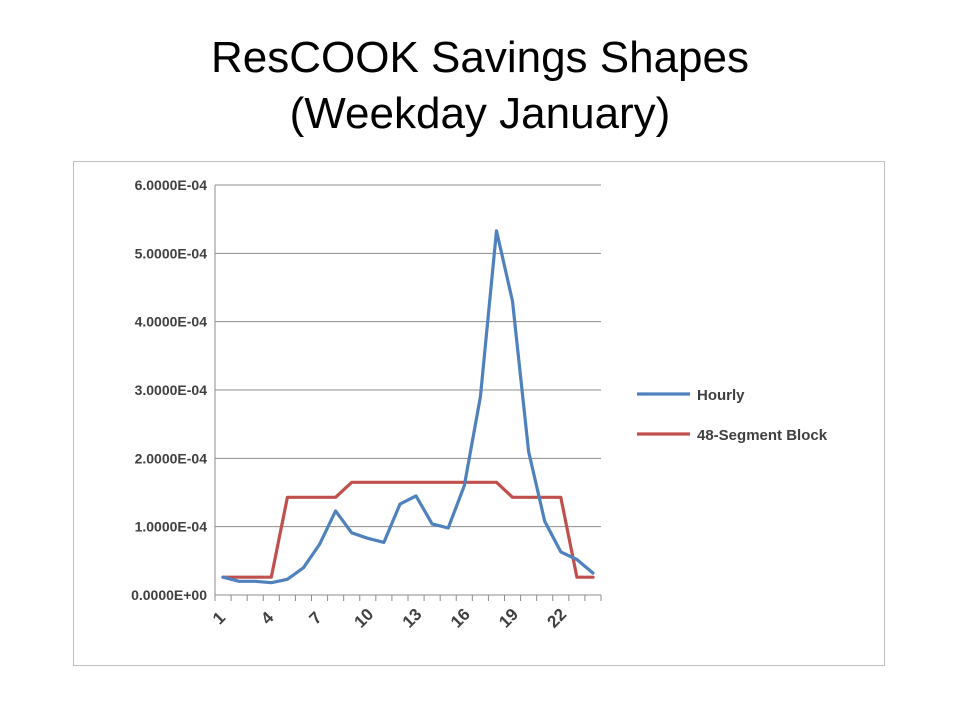  Describe the element at coordinates (316, 618) in the screenshot. I see `x-tick-label: 7` at that location.